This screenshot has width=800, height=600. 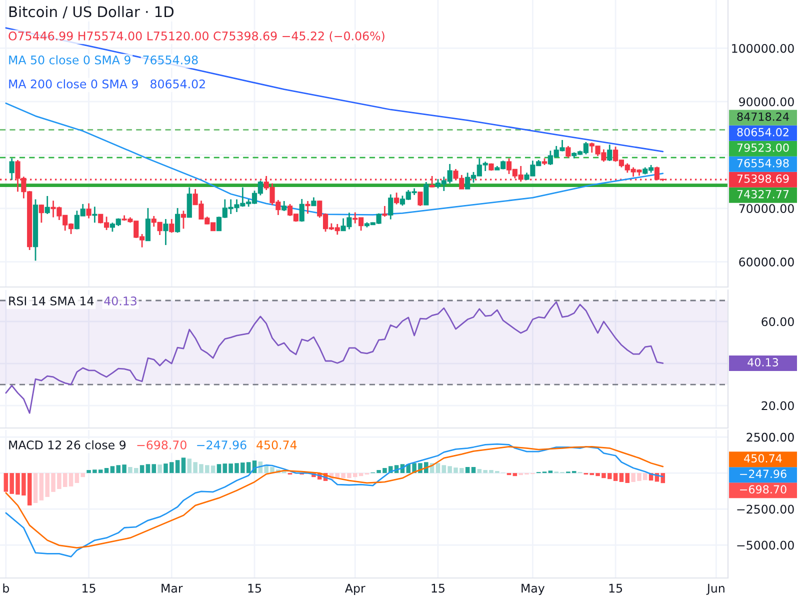 What do you see at coordinates (763, 48) in the screenshot?
I see `y-tick-label: 100000.00` at bounding box center [763, 48].